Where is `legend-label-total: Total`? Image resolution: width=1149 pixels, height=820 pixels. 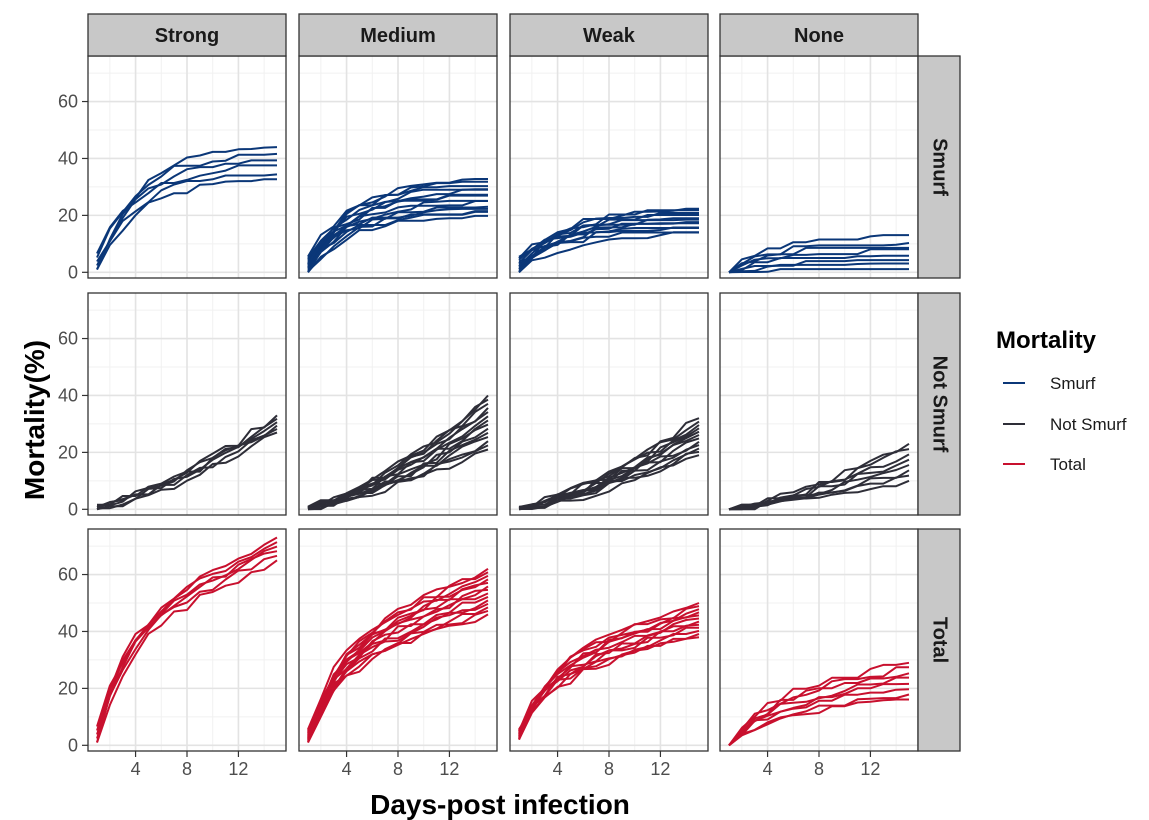
legend-label-total: Total is located at coordinates (1068, 464).